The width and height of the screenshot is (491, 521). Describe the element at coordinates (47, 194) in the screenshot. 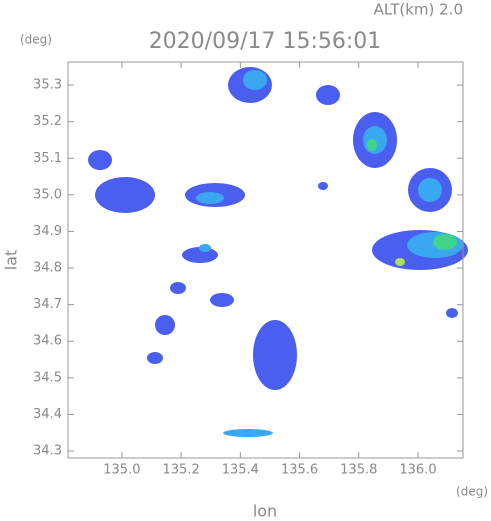

I see `y-tick-label: 35.0` at that location.